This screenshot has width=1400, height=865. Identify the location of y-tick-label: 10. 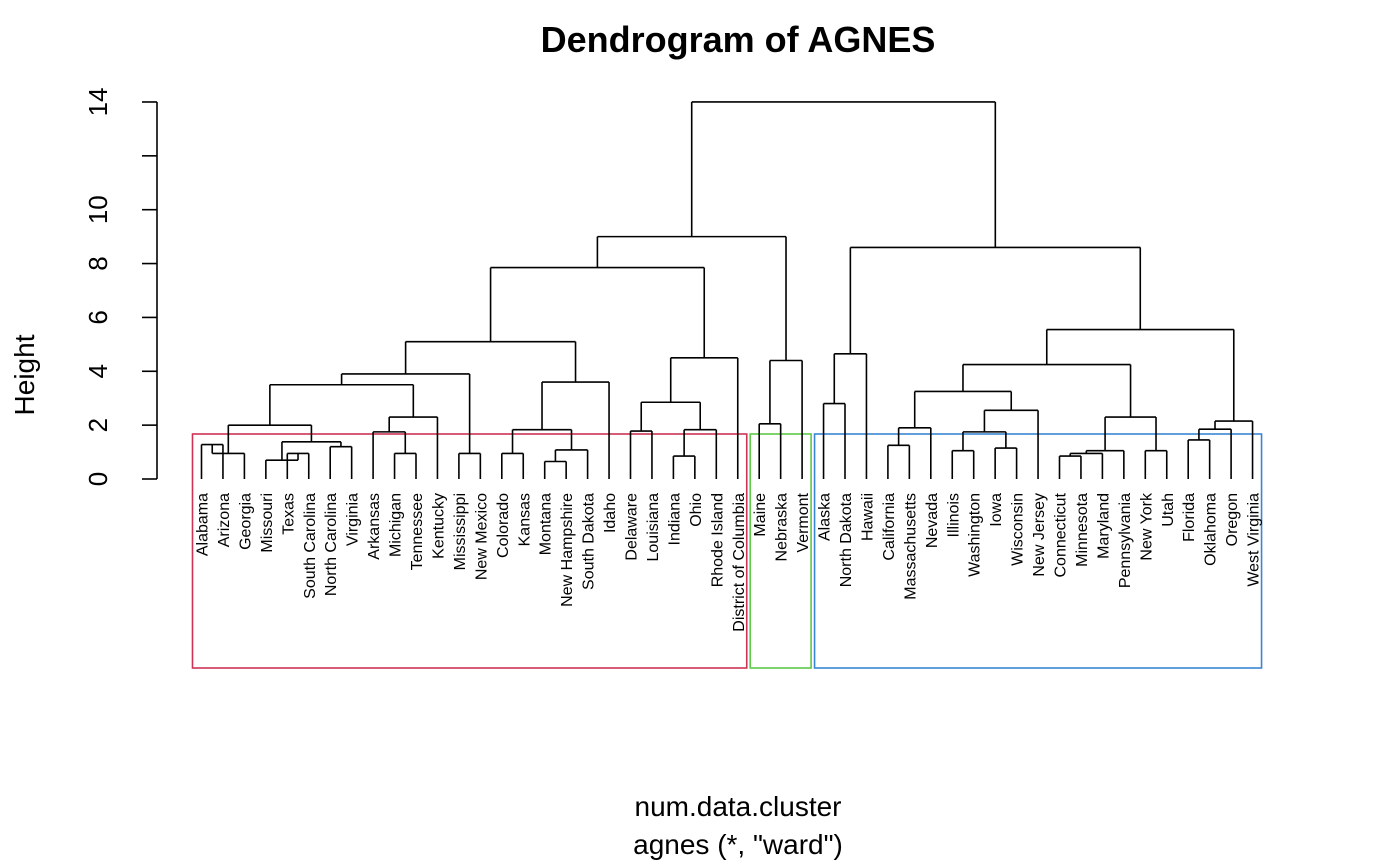
(98, 209).